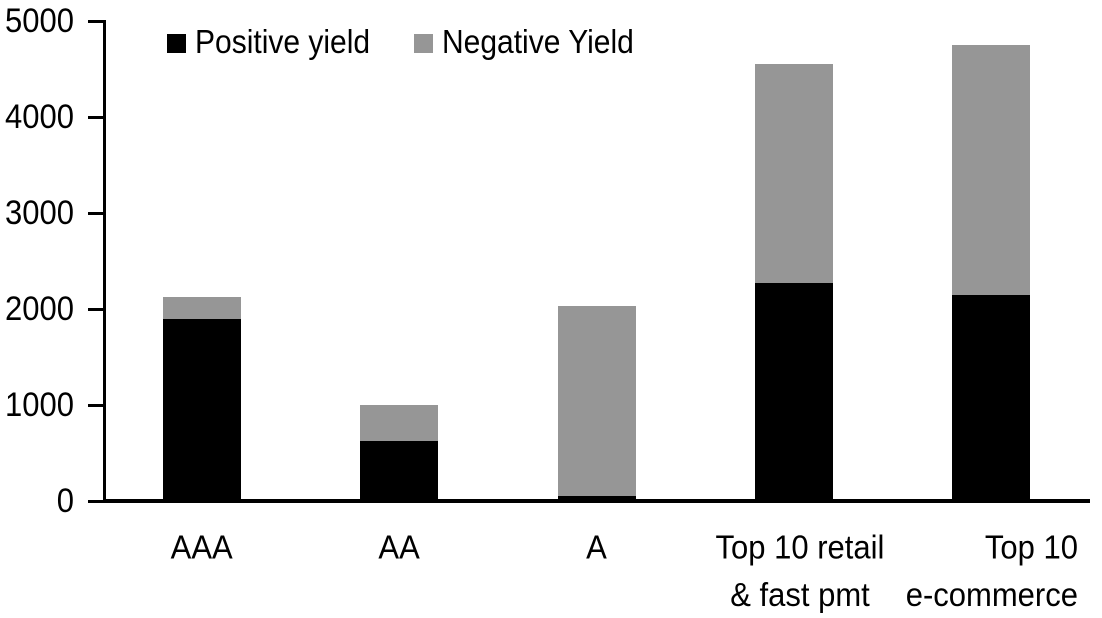 This screenshot has width=1102, height=618. What do you see at coordinates (423, 43) in the screenshot?
I see `legend-swatch-negative-yield` at bounding box center [423, 43].